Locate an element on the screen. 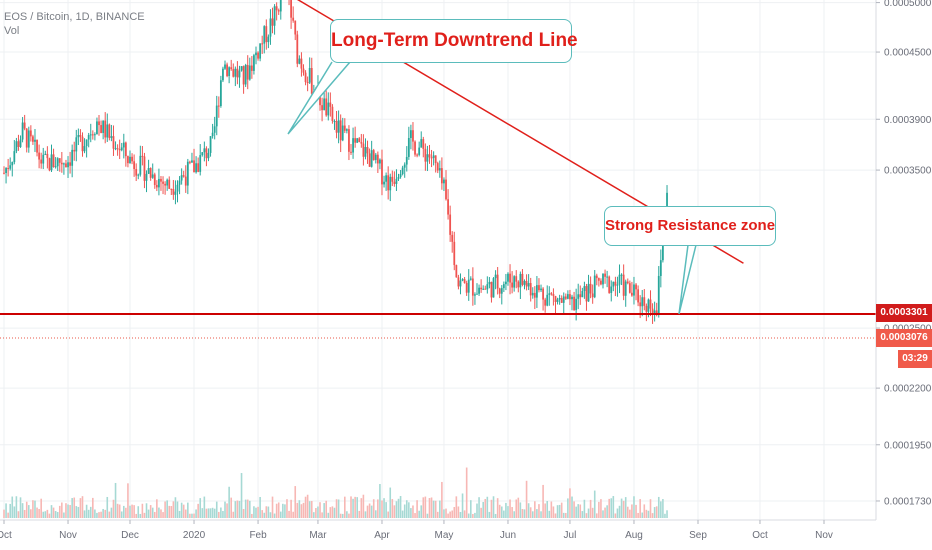 The height and width of the screenshot is (550, 932). volume-label: Vol is located at coordinates (12, 31).